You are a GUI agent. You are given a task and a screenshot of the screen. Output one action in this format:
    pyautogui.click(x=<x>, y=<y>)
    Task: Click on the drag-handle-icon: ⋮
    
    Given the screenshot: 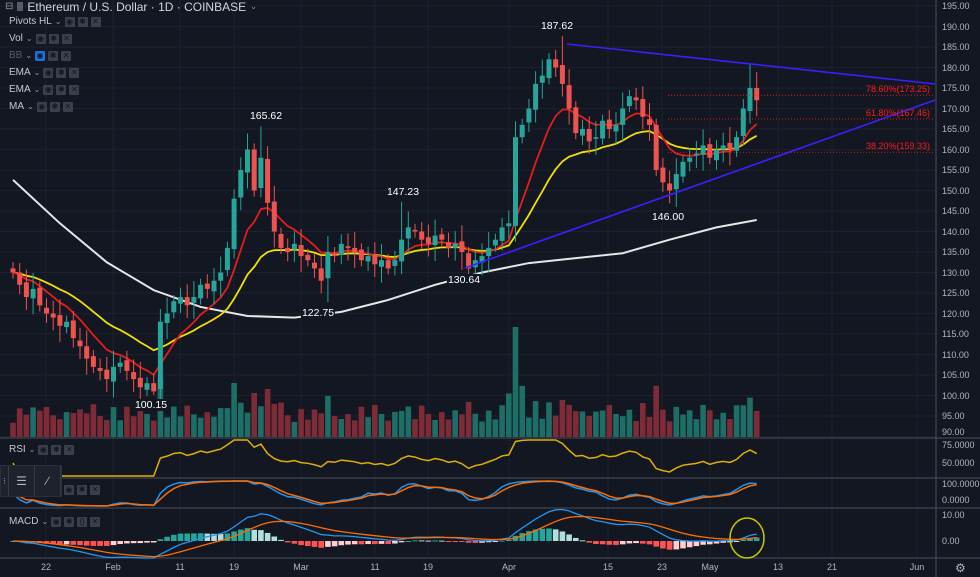 What is the action you would take?
    pyautogui.click(x=5, y=481)
    